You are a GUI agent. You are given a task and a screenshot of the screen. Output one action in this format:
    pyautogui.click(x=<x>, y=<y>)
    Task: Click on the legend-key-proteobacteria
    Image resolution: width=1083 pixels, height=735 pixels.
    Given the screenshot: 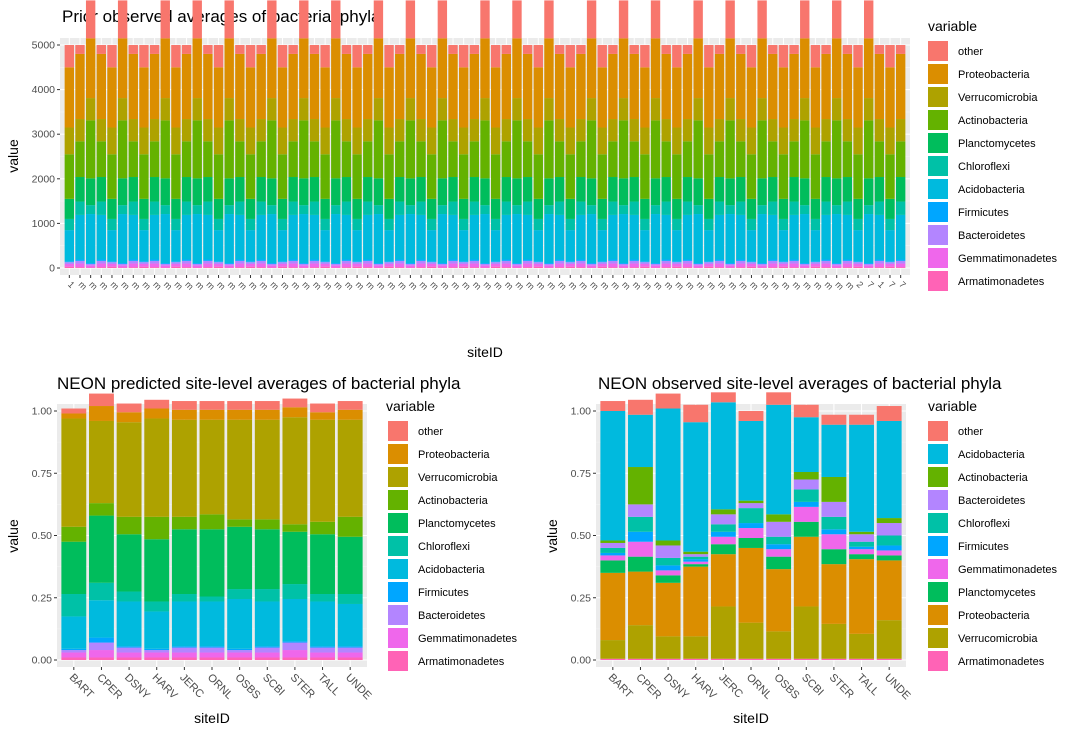 What is the action you would take?
    pyautogui.click(x=398, y=454)
    